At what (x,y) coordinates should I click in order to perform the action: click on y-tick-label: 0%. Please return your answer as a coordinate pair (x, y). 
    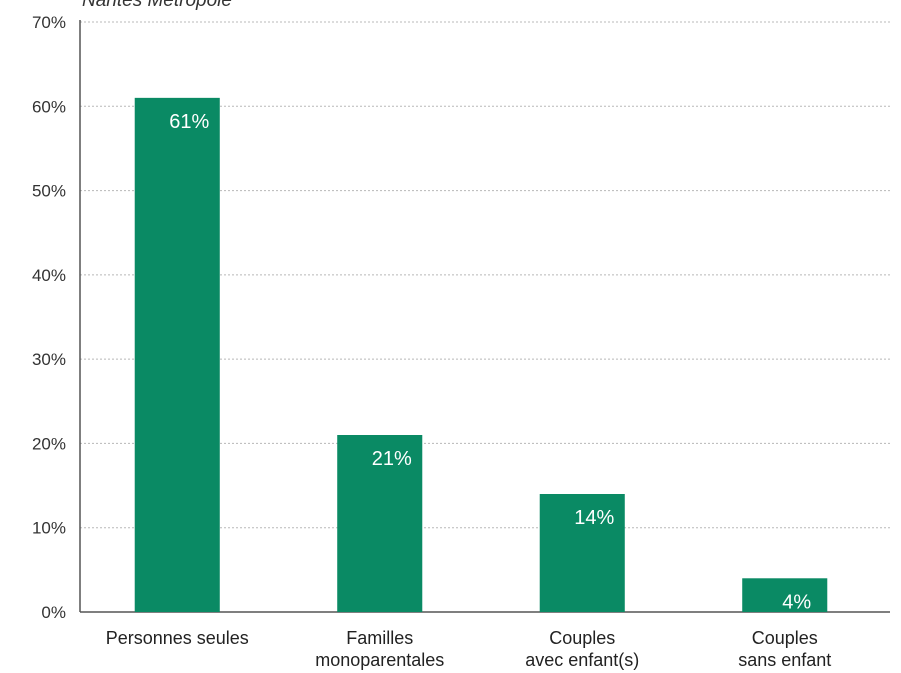
    Looking at the image, I should click on (53, 612).